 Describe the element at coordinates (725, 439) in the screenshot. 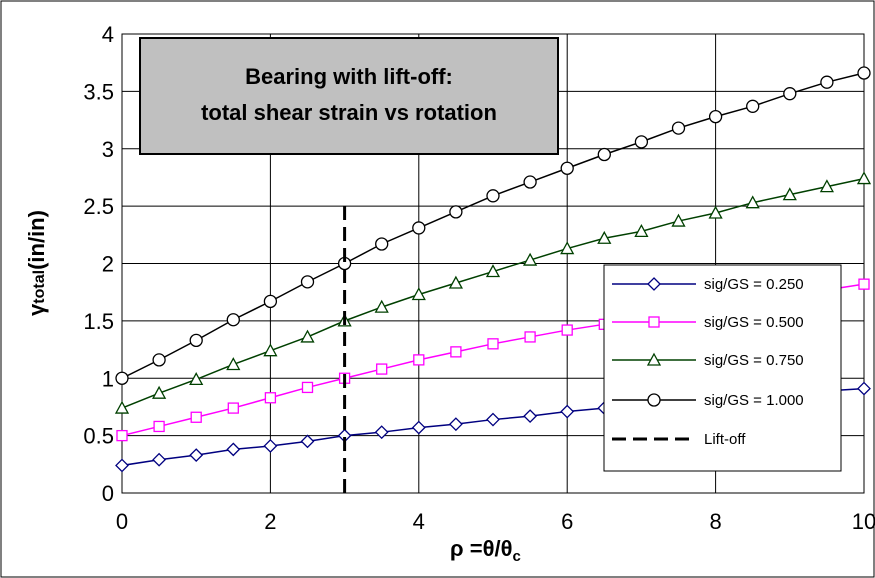

I see `legend-label: Lift-off` at that location.